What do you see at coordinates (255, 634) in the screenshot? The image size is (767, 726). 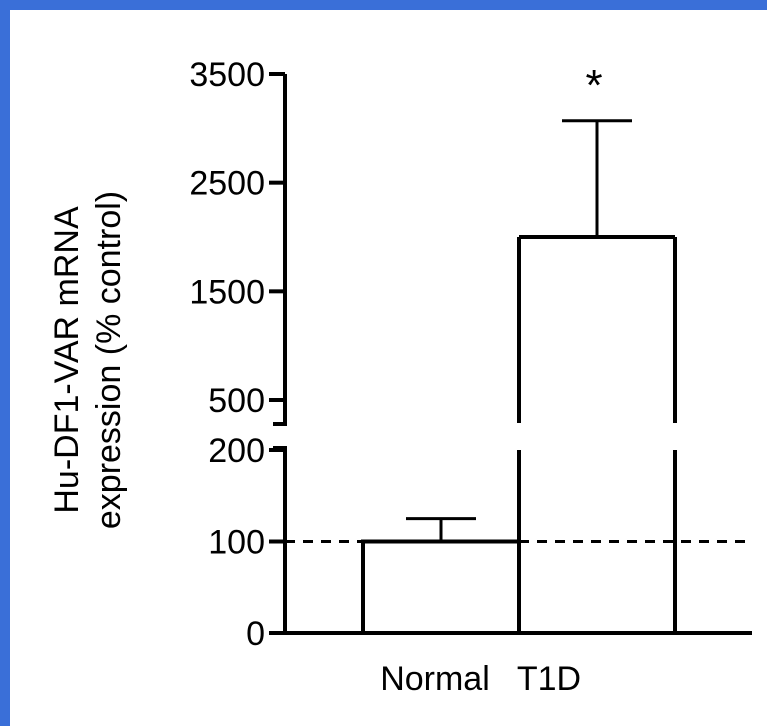 I see `y-tick-label: 0` at bounding box center [255, 634].